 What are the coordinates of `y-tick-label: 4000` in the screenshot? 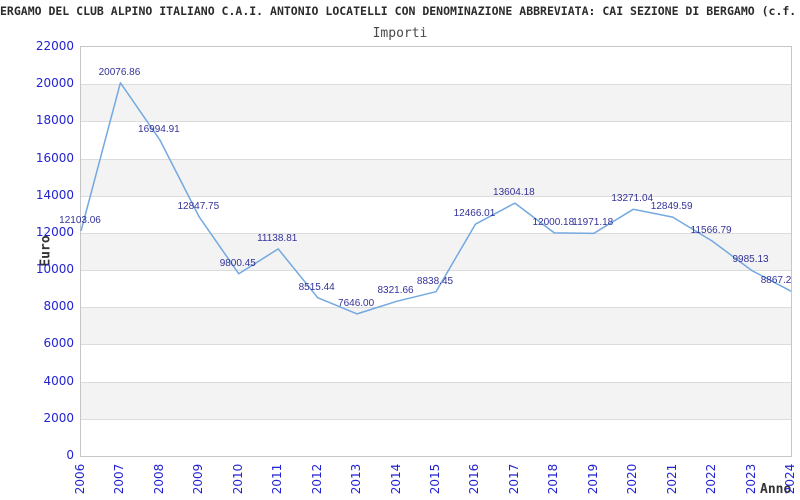 It's located at (58, 380).